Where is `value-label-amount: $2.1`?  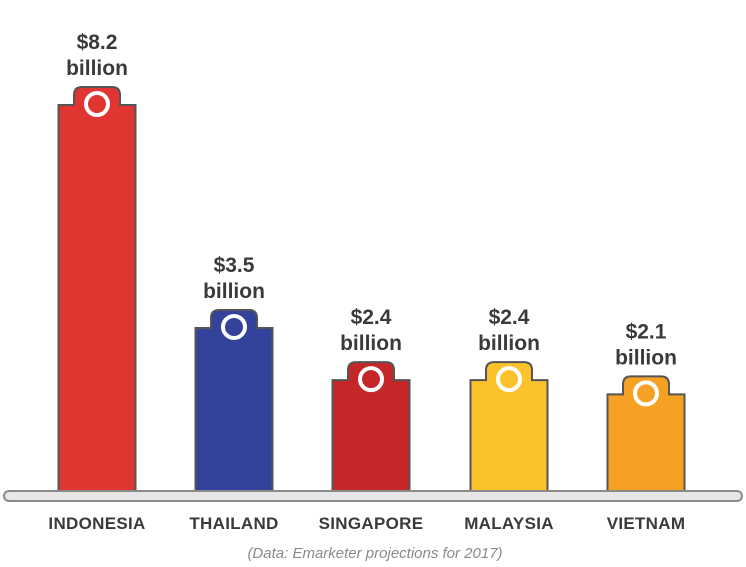
value-label-amount: $2.1 is located at coordinates (646, 331).